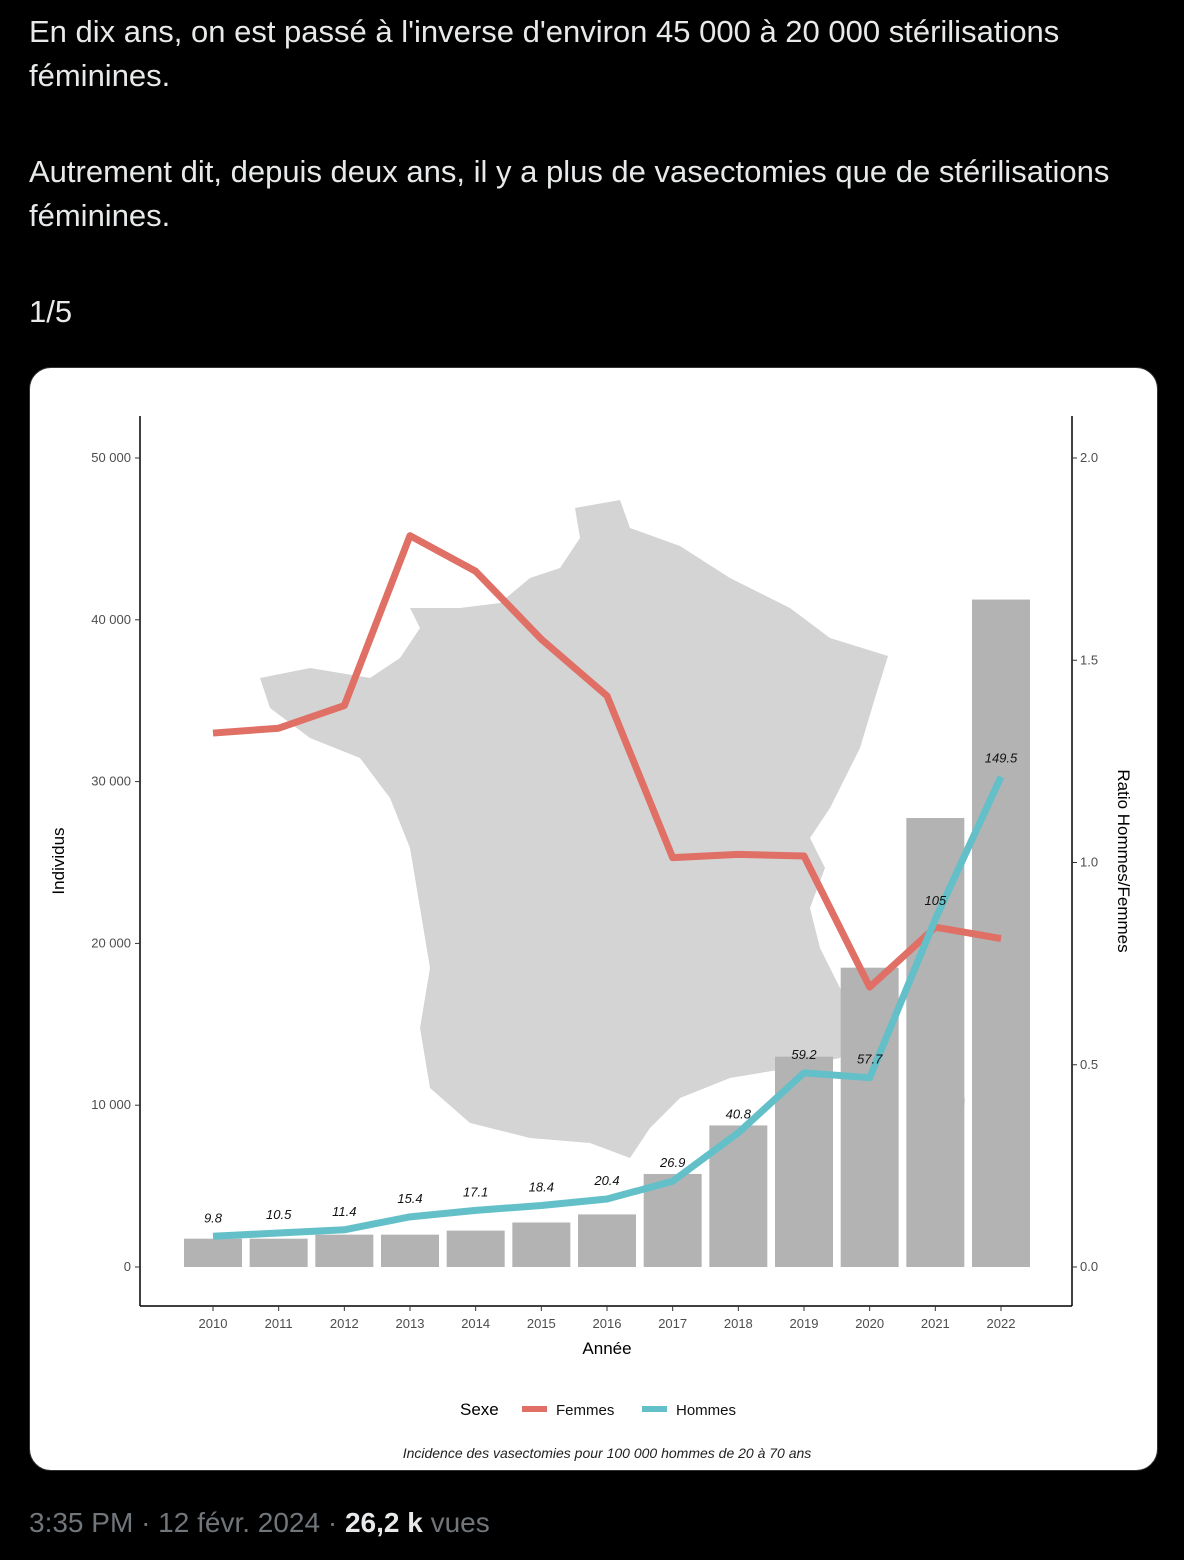  I want to click on ratio-bar-2020, so click(869, 1117).